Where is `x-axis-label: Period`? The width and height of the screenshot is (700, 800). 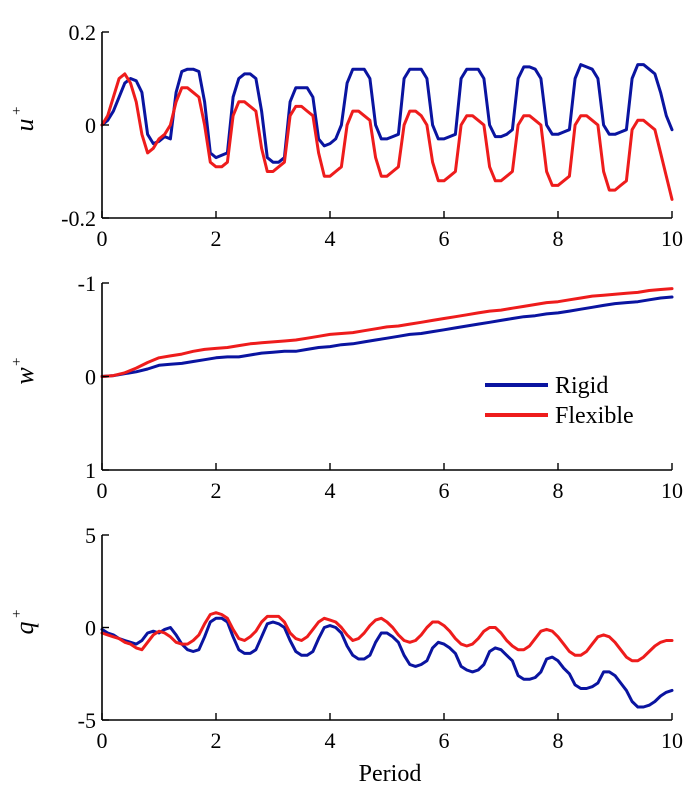
x-axis-label: Period is located at coordinates (390, 774).